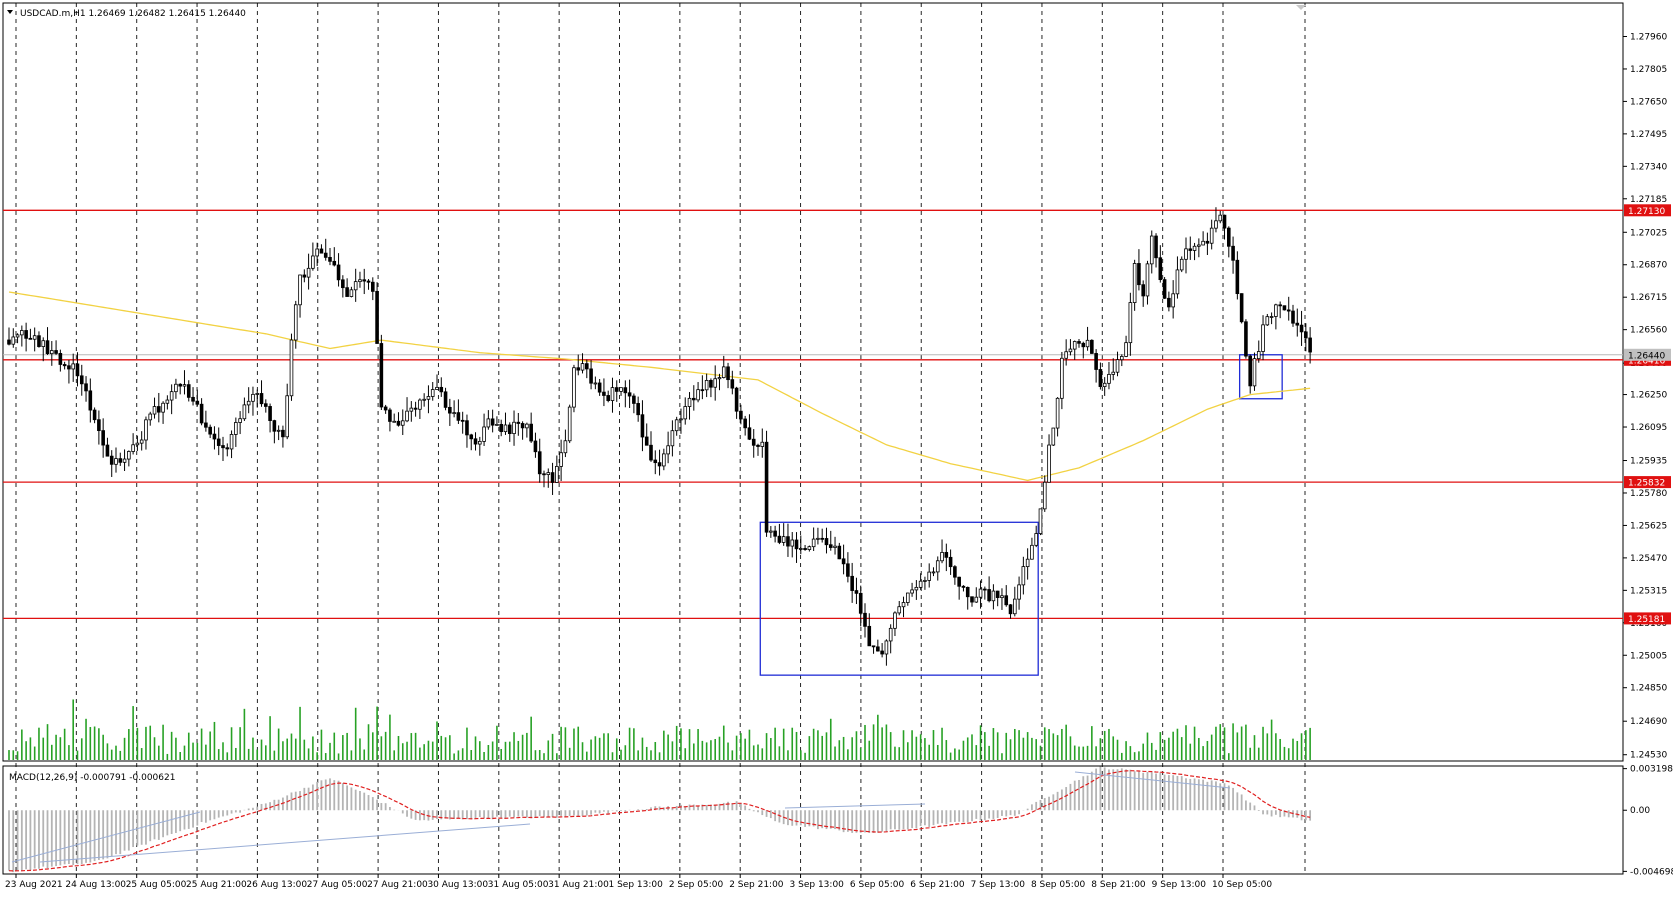 The image size is (1673, 897). Describe the element at coordinates (1301, 7) in the screenshot. I see `chart-shift-marker` at that location.